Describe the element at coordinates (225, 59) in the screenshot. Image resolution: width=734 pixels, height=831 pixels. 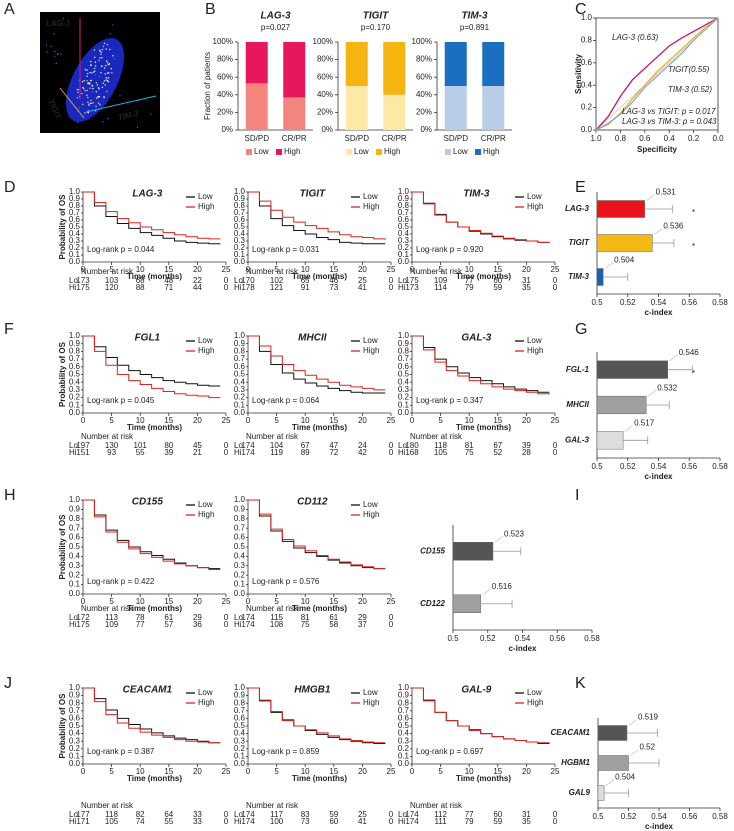
I see `y-tick-label: 80%` at that location.